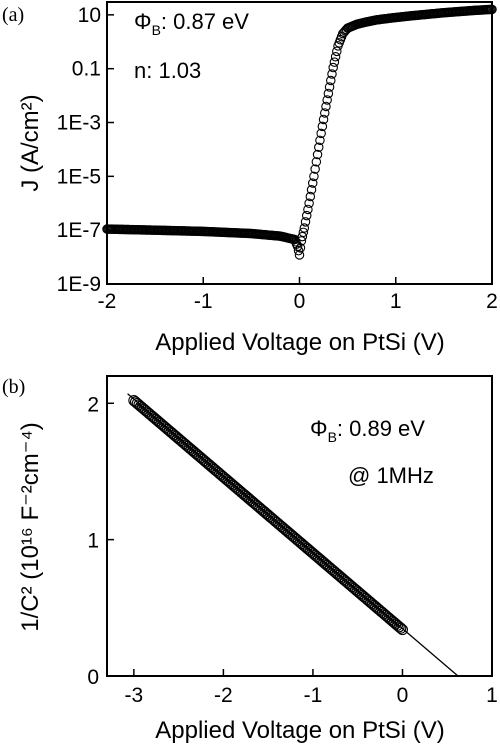 Image resolution: width=500 pixels, height=747 pixels. Describe the element at coordinates (134, 695) in the screenshot. I see `panel-b-xtick-label: -3` at that location.